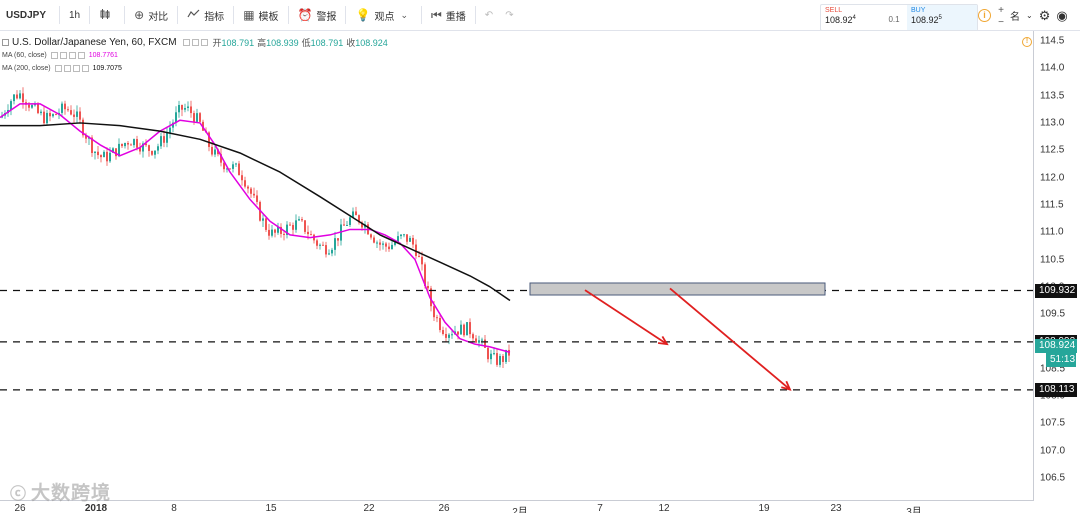 The height and width of the screenshot is (513, 1080). I want to click on high-label: 高, so click(262, 43).